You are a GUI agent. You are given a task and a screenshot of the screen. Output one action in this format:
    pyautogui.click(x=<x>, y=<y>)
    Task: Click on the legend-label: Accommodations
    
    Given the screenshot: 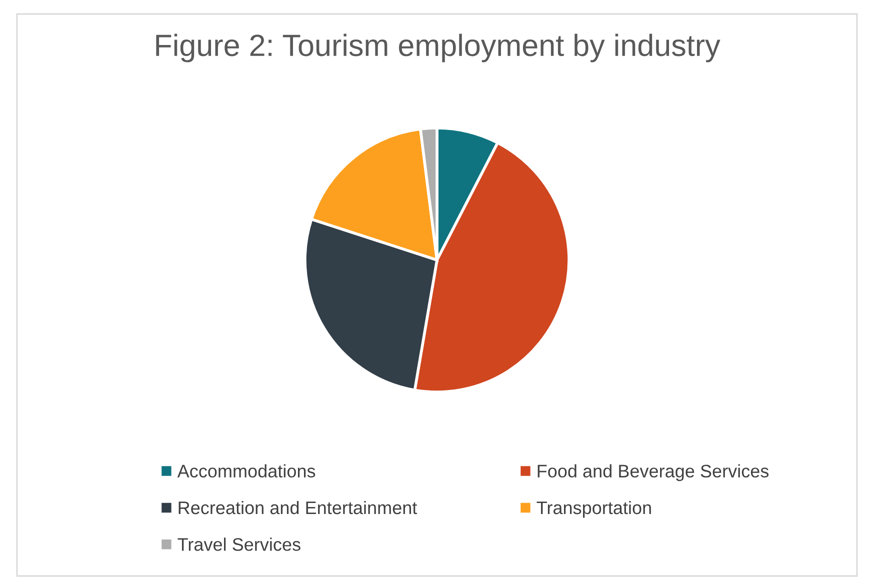 What is the action you would take?
    pyautogui.click(x=246, y=471)
    